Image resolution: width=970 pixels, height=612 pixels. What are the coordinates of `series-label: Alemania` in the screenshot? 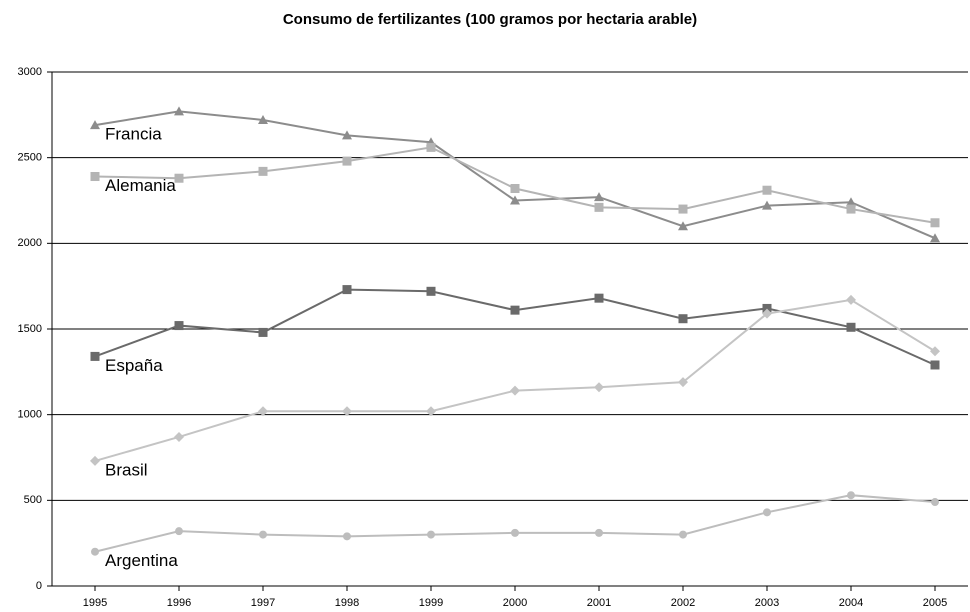 It's located at (140, 185).